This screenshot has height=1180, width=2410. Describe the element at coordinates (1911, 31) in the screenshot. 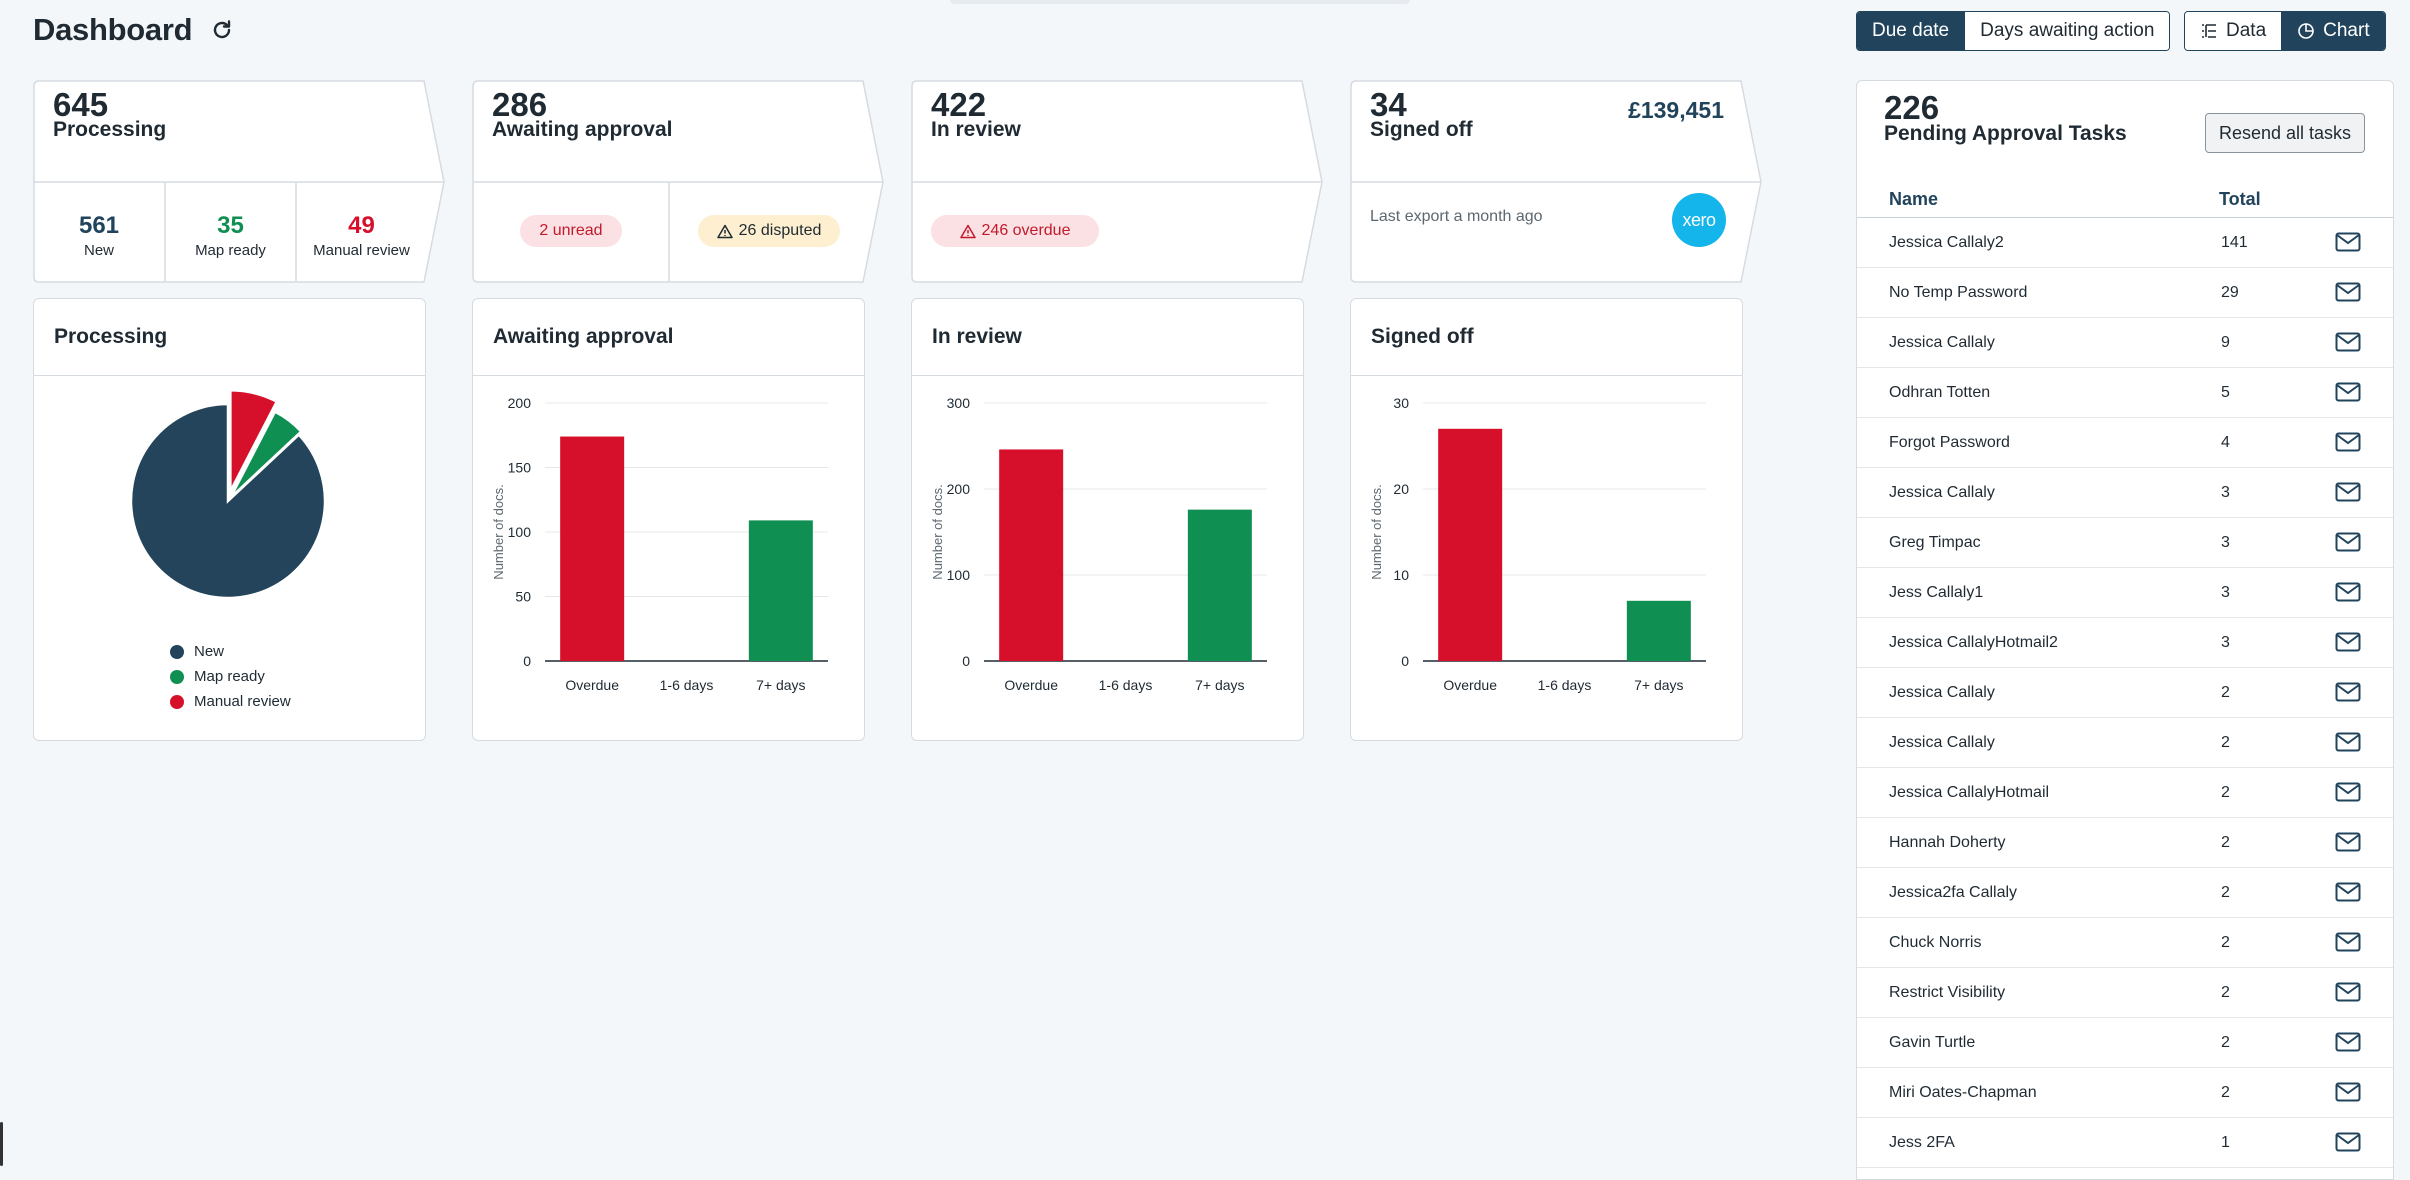

I see `due-date-toggle: Due date` at that location.